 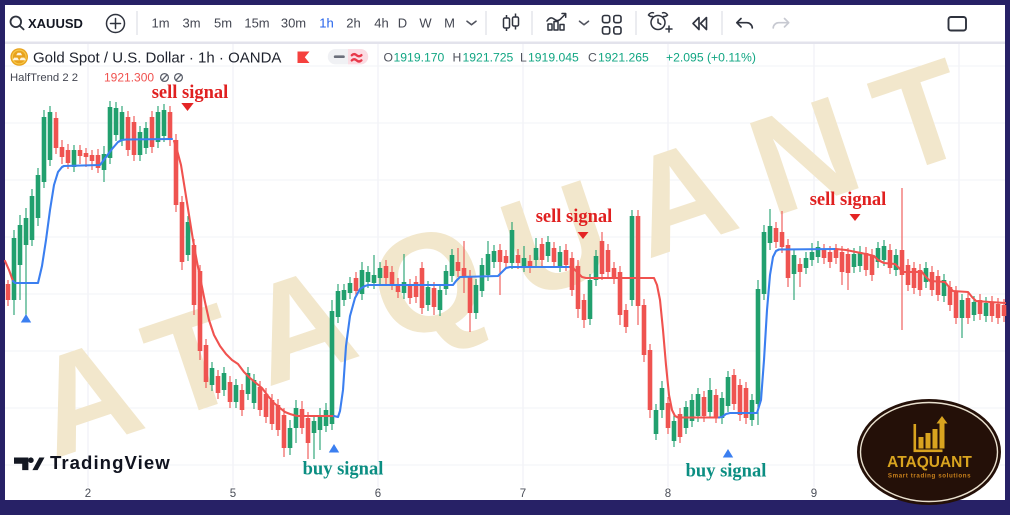 What do you see at coordinates (711, 58) in the screenshot?
I see `svg-text: +2.095 (+0.11%)` at bounding box center [711, 58].